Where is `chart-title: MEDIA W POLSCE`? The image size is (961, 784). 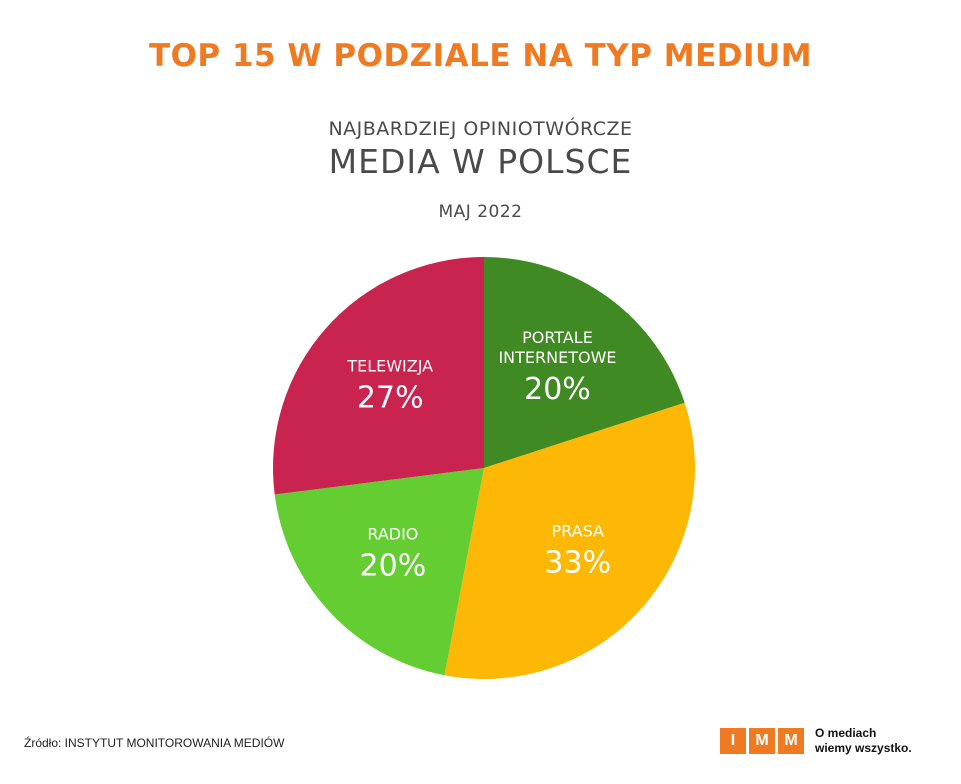
chart-title: MEDIA W POLSCE is located at coordinates (480, 161).